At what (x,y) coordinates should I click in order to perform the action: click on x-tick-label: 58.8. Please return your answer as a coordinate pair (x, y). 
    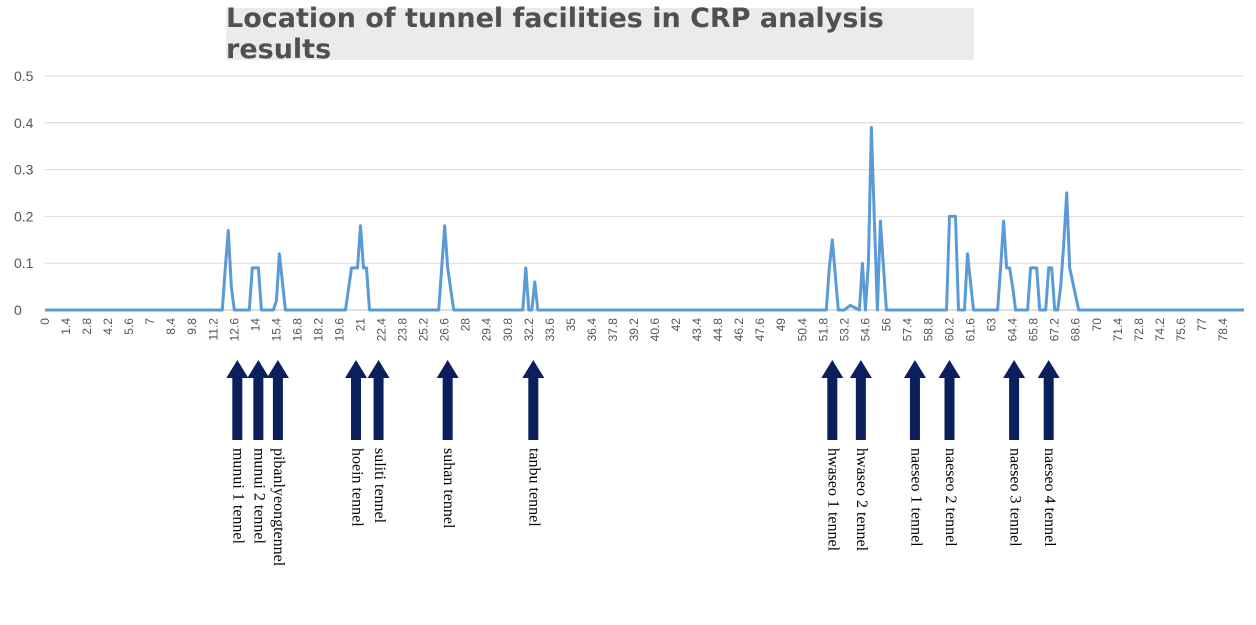
    Looking at the image, I should click on (928, 330).